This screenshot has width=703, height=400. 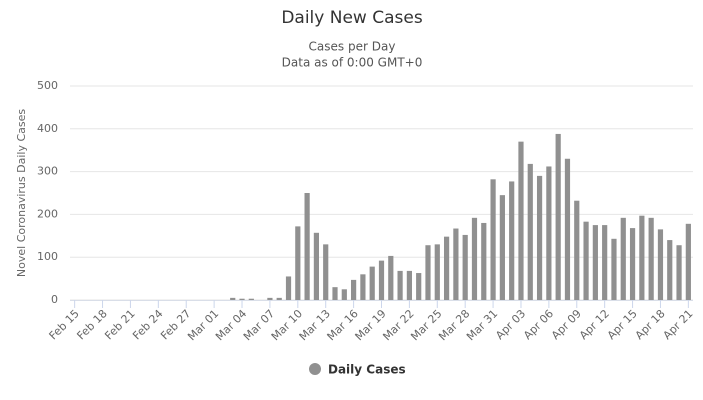 What do you see at coordinates (47, 213) in the screenshot?
I see `y-tick-label: 200` at bounding box center [47, 213].